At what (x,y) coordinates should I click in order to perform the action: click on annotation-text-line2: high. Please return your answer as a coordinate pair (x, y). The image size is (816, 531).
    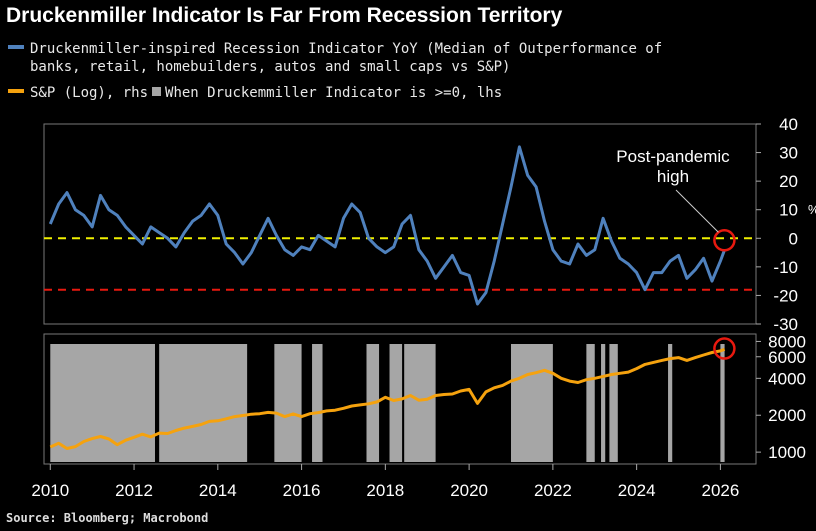
    Looking at the image, I should click on (673, 176).